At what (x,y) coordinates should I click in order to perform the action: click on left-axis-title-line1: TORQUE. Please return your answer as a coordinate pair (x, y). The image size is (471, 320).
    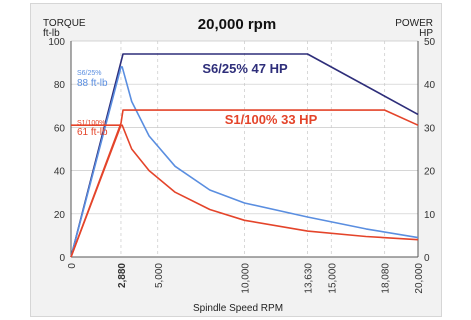
    Looking at the image, I should click on (64, 23).